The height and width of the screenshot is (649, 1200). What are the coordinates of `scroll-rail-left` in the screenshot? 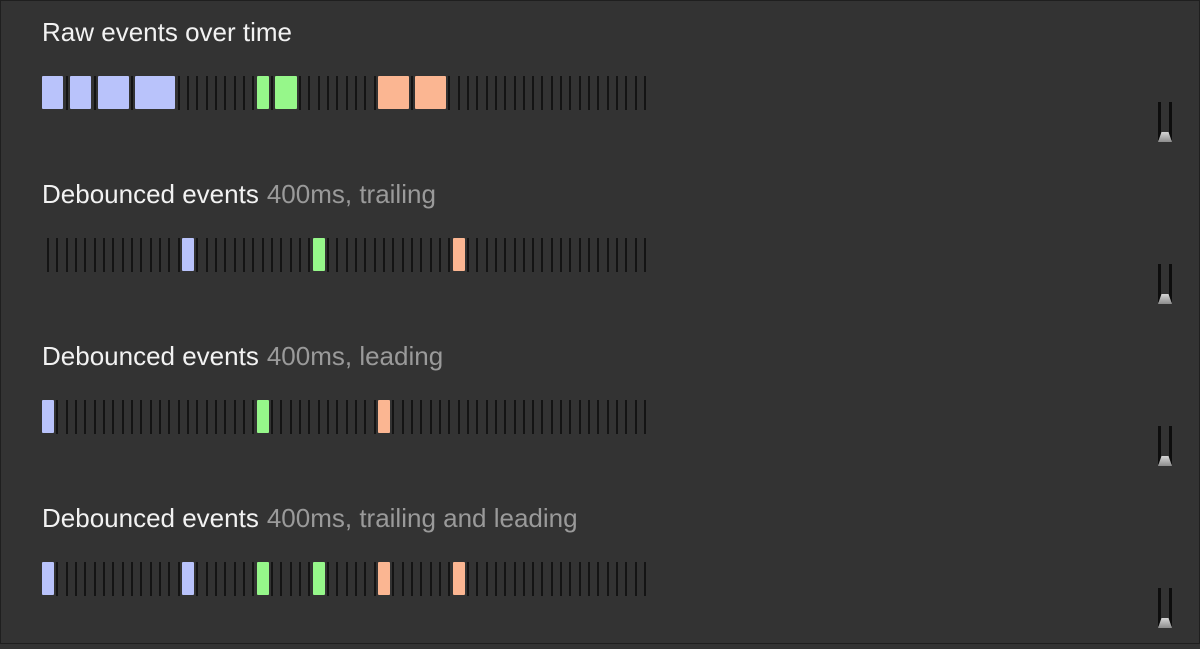 It's located at (1159, 445).